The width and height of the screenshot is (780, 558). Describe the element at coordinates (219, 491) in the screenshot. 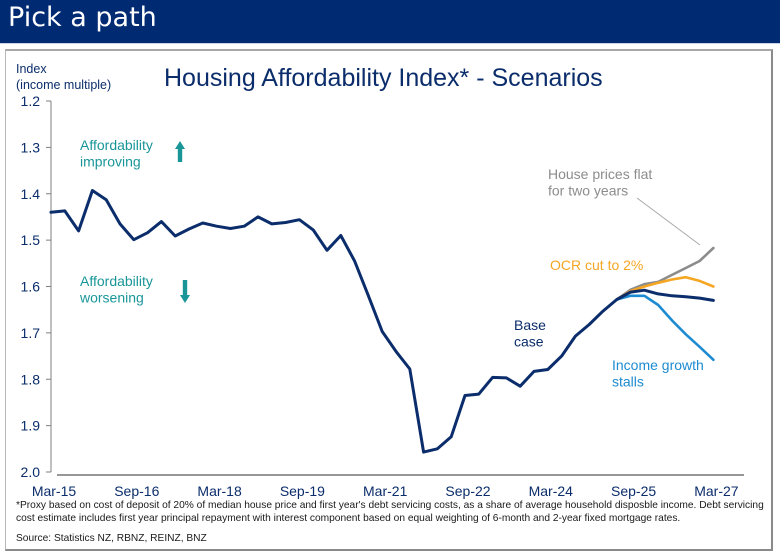

I see `x-tick-label: Mar-18` at that location.